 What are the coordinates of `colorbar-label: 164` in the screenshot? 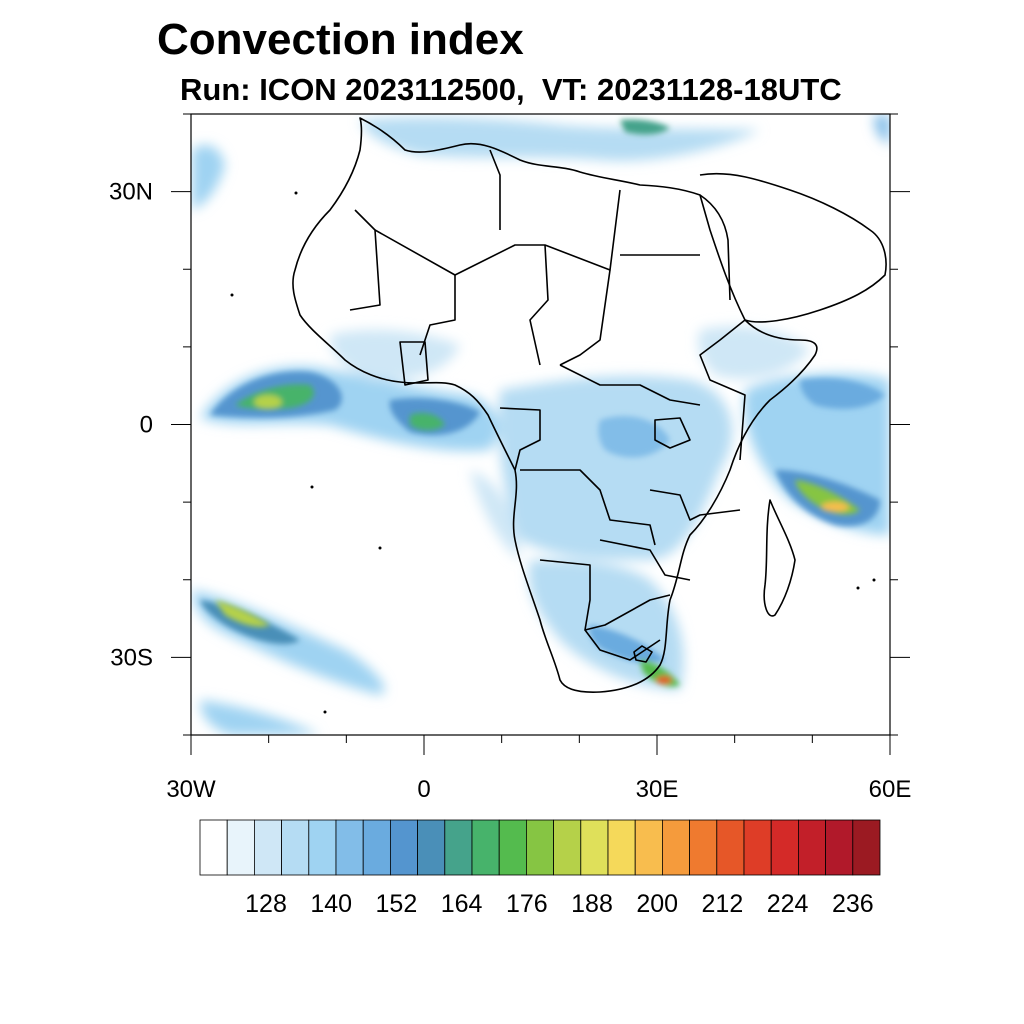 It's located at (462, 904).